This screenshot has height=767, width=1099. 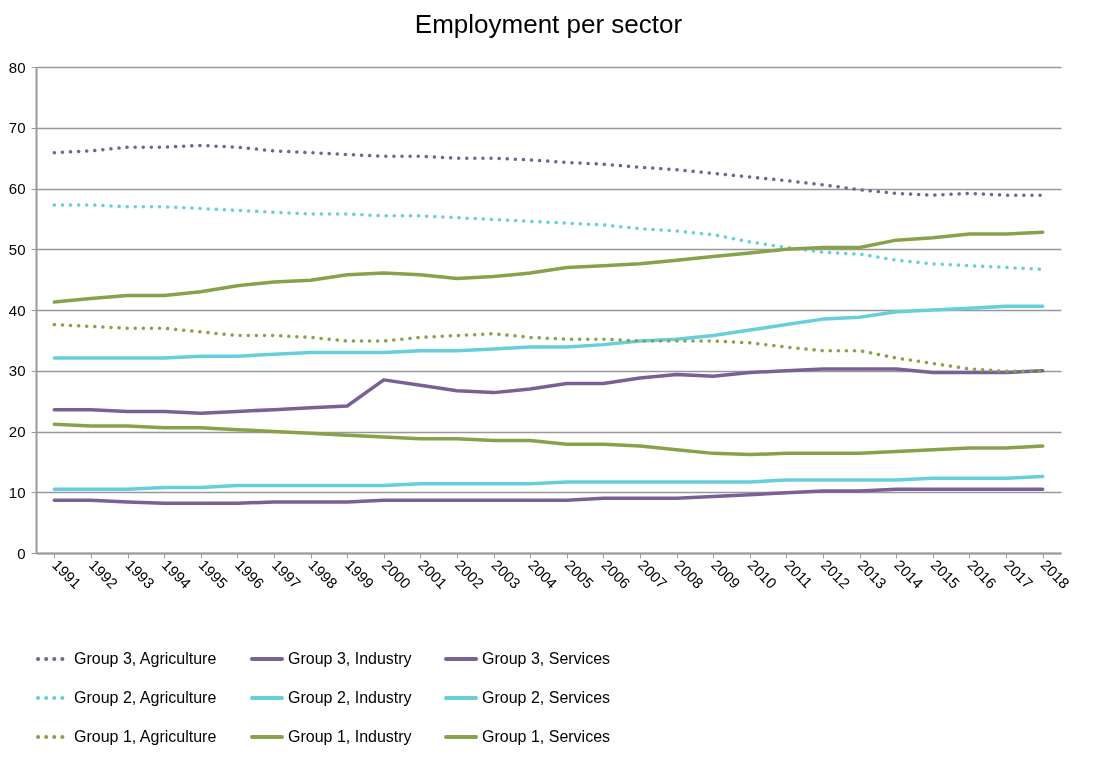 What do you see at coordinates (17, 128) in the screenshot?
I see `y-tick-label: 70` at bounding box center [17, 128].